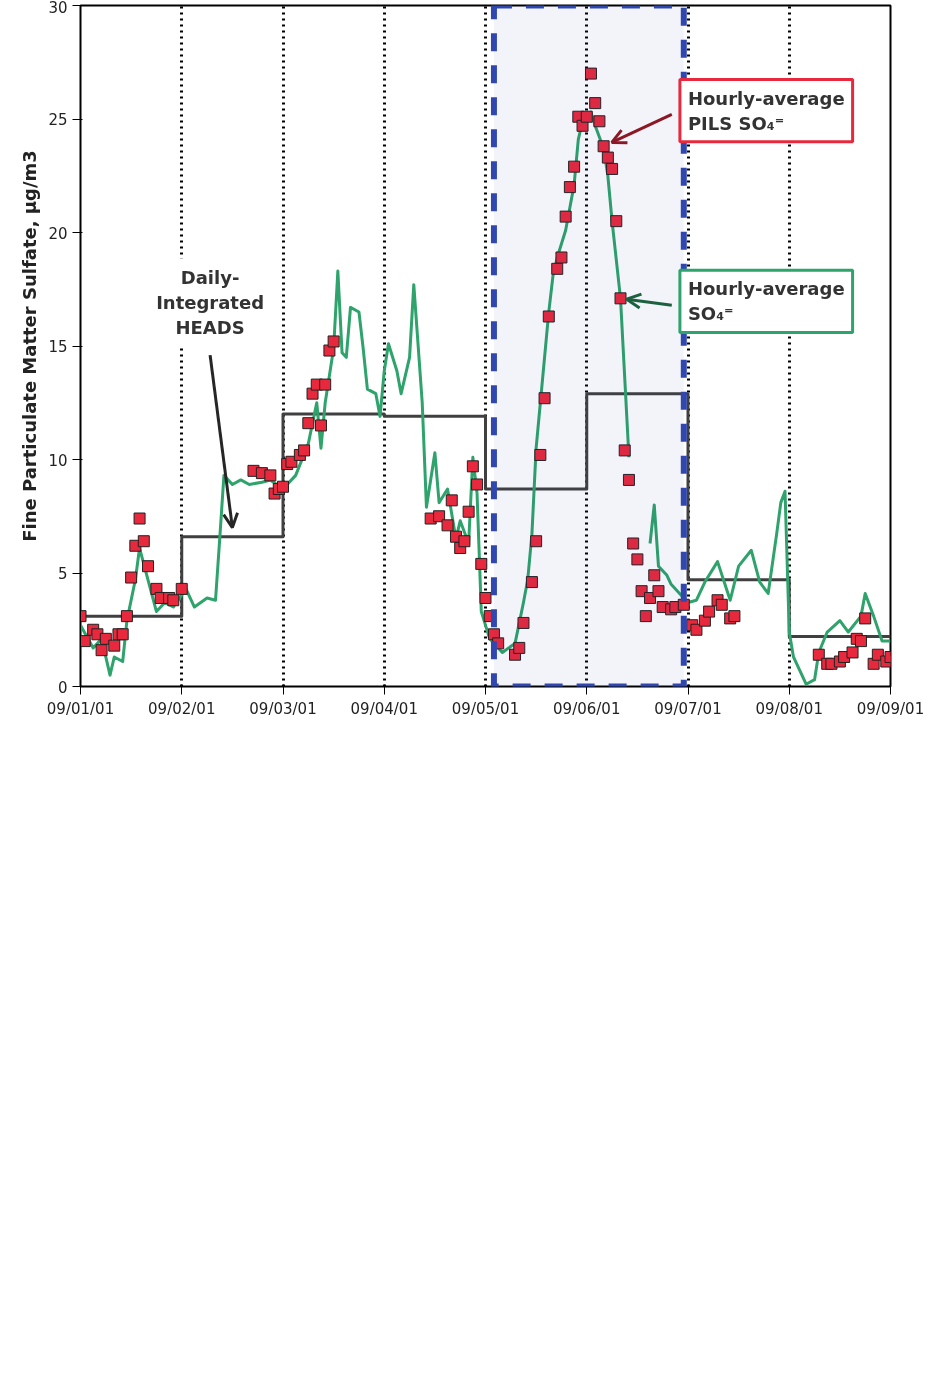  What do you see at coordinates (485, 708) in the screenshot?
I see `x-tick-label: 09/05/01` at bounding box center [485, 708].